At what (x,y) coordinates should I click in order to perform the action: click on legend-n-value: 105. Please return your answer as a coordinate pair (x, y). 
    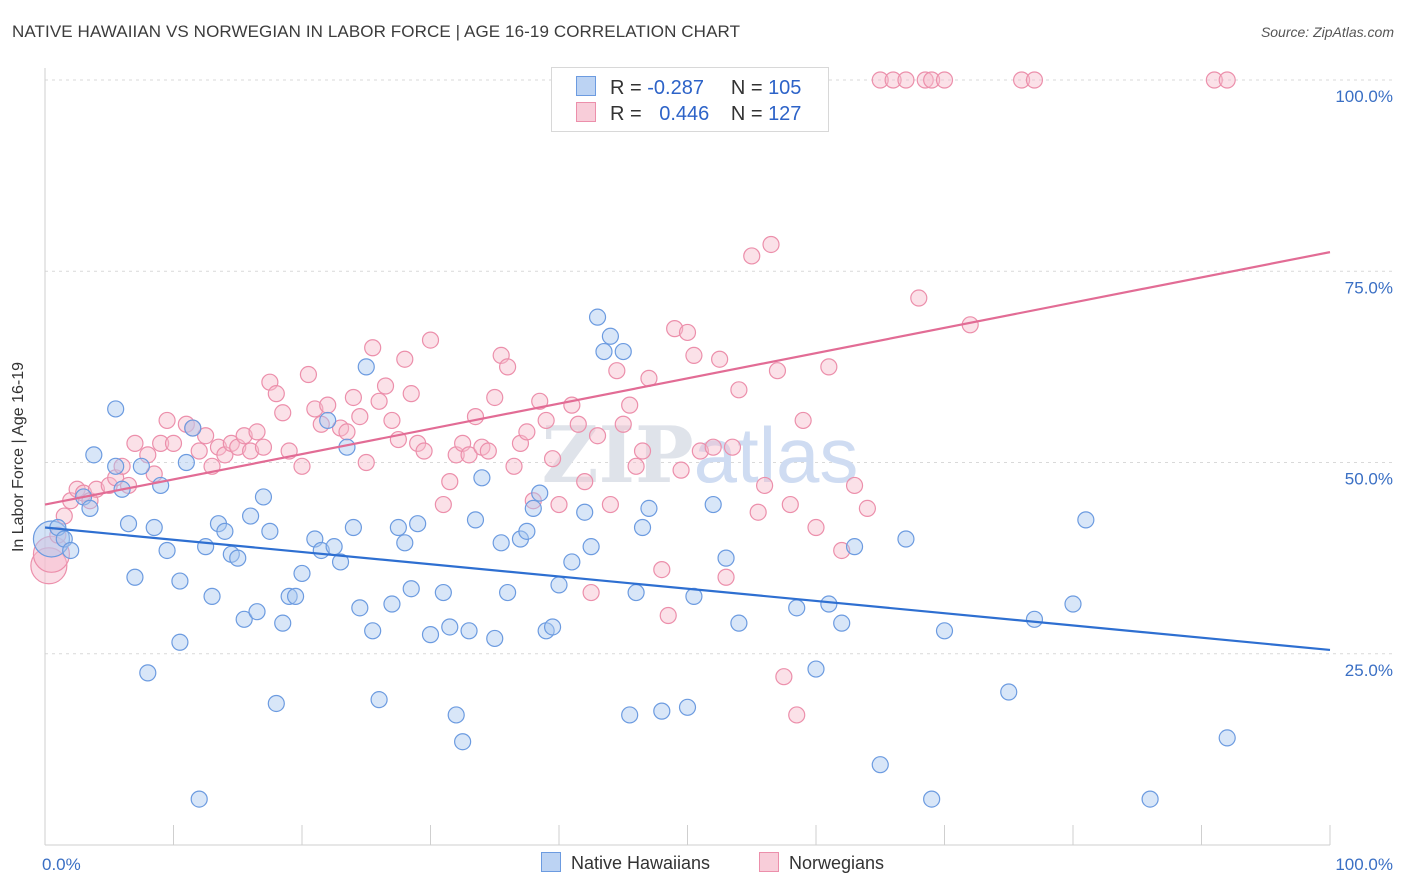
    Looking at the image, I should click on (785, 88).